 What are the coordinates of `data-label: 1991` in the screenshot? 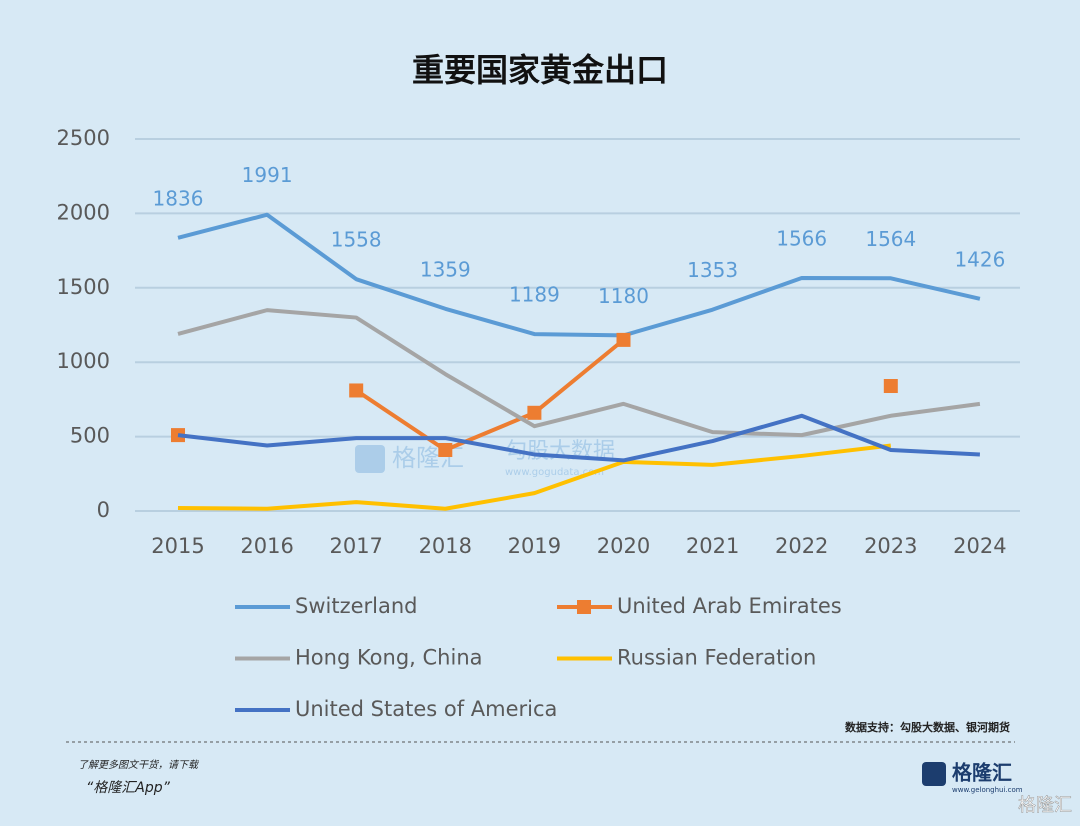 It's located at (267, 175).